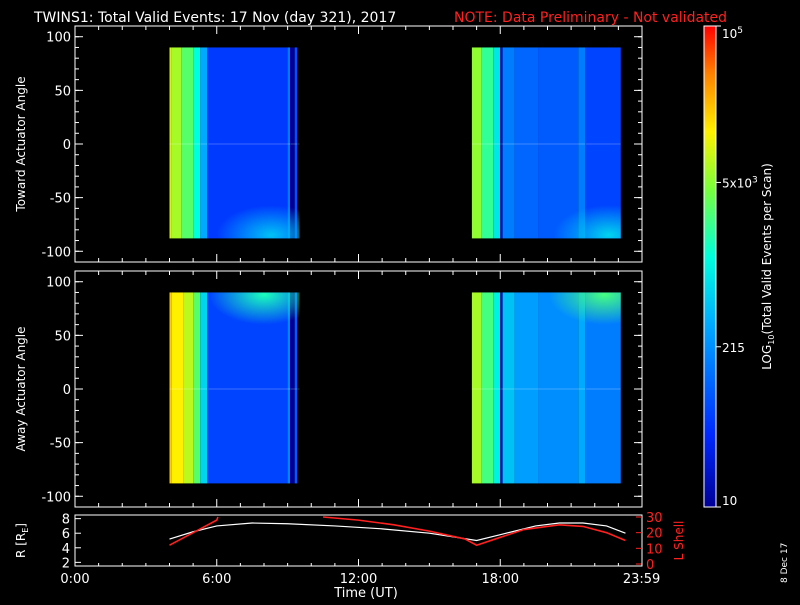 The height and width of the screenshot is (605, 800). What do you see at coordinates (650, 565) in the screenshot?
I see `y-right-tick-label: 0` at bounding box center [650, 565].